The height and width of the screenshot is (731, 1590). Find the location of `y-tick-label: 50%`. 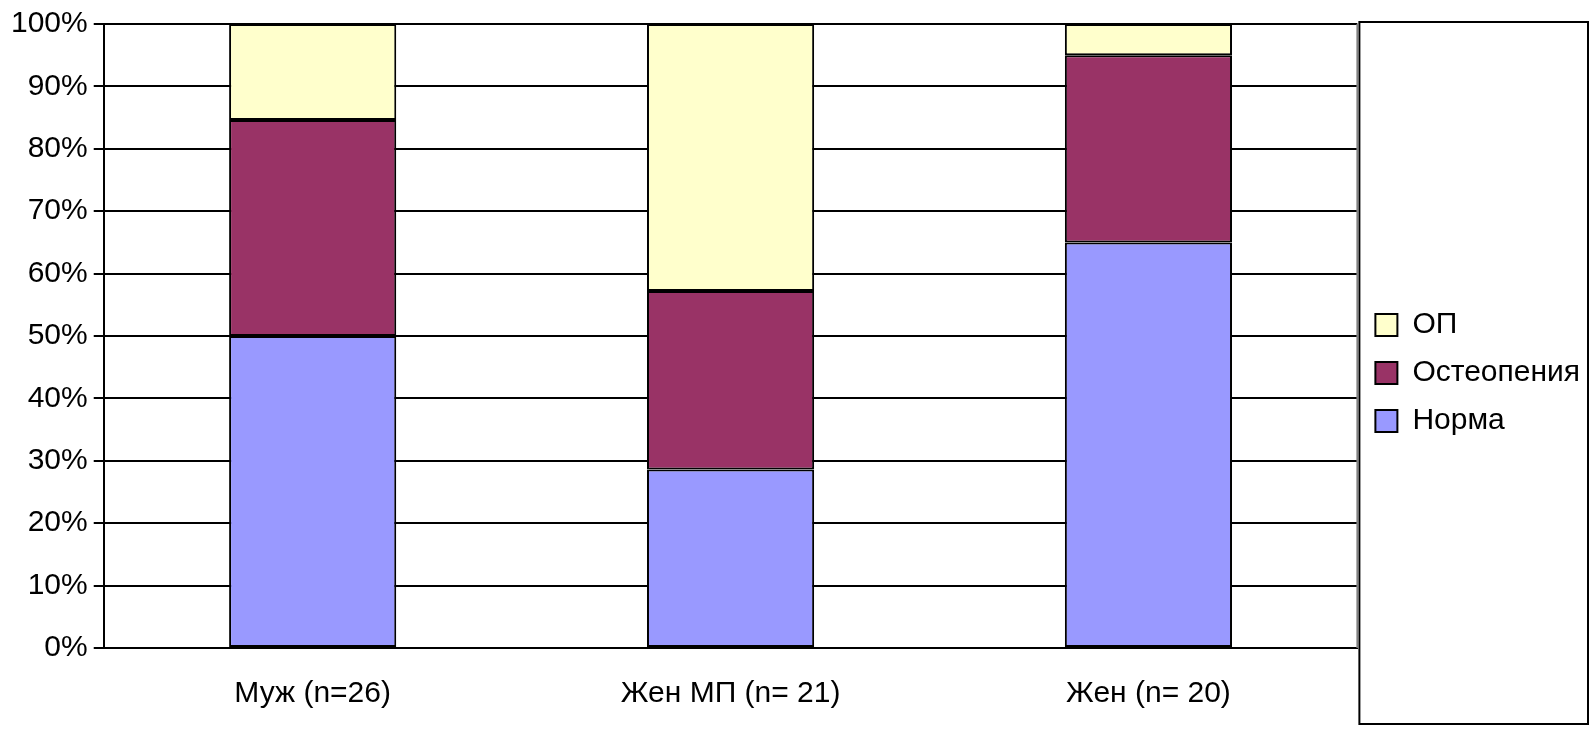

y-tick-label: 50% is located at coordinates (57, 334).